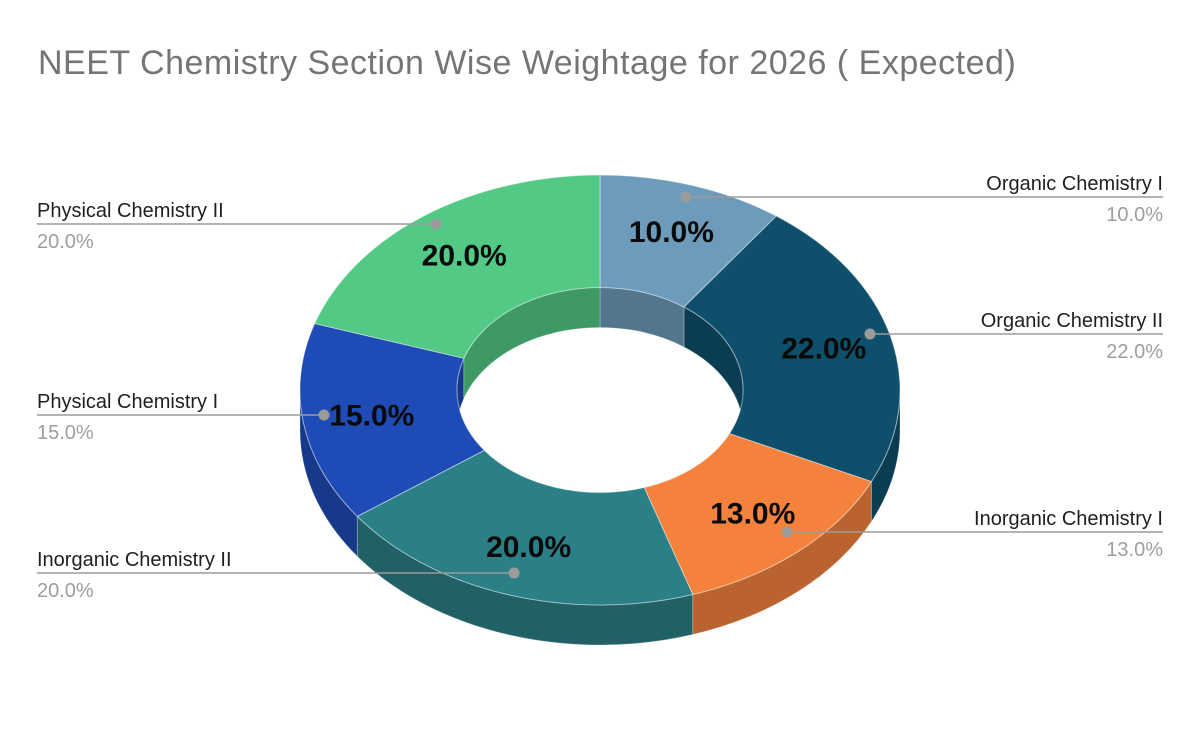  I want to click on callout-dot-organic-chemistry-i, so click(686, 197).